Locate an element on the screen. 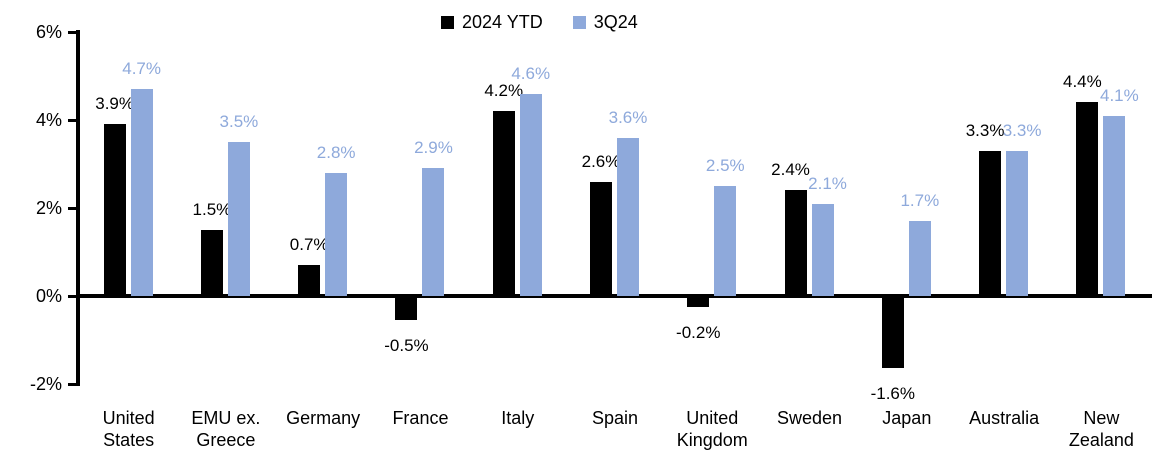  x-axis-label-united-kingdom: United Kingdom is located at coordinates (712, 429).